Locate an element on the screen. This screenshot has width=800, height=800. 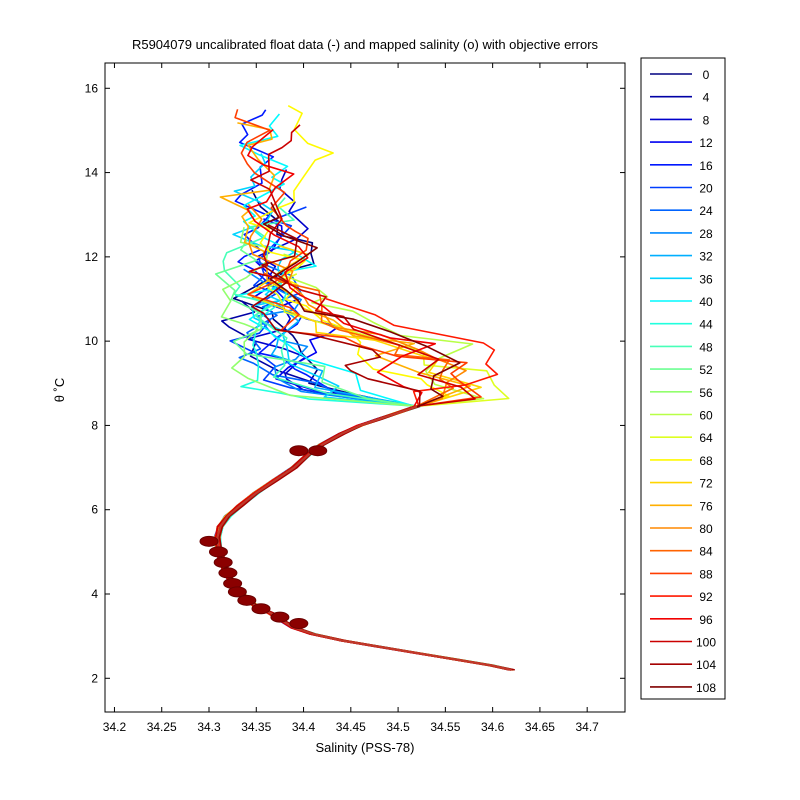
legend-label: 60 is located at coordinates (706, 416).